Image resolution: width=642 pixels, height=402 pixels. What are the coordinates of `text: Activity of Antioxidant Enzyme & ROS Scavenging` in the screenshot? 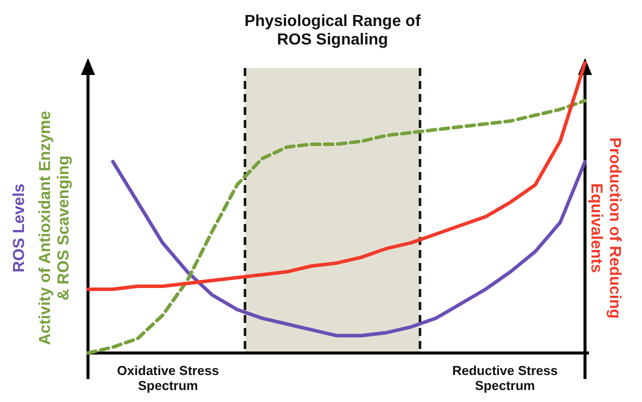 It's located at (54, 228).